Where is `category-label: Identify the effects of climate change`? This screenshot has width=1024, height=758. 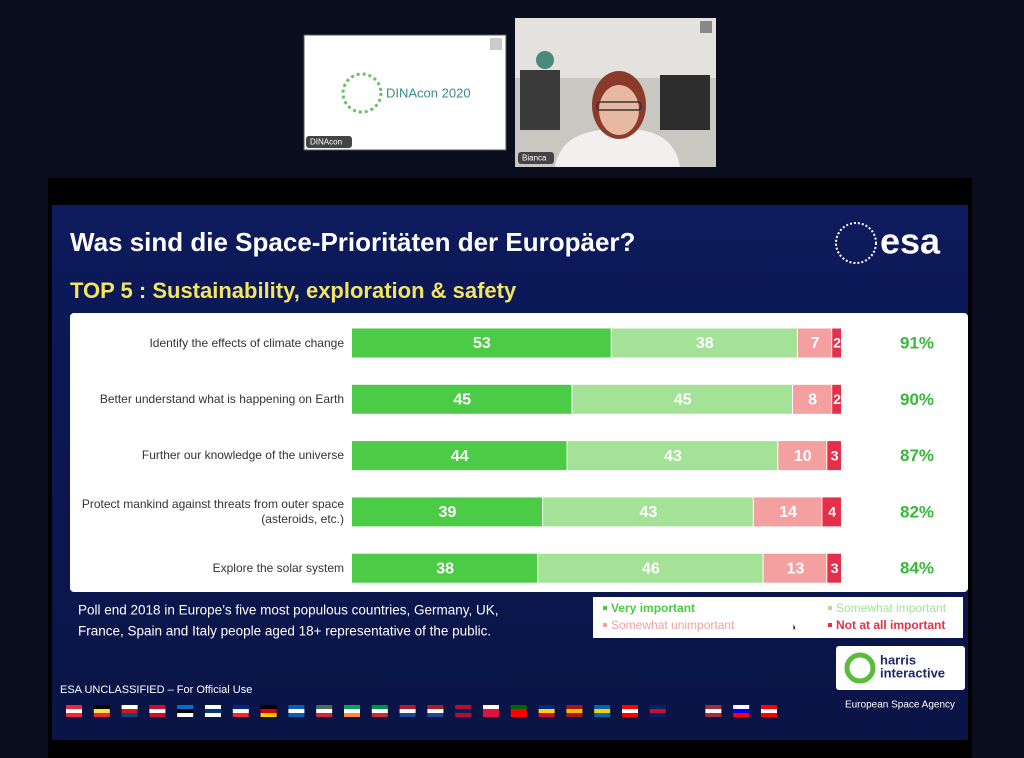
category-label: Identify the effects of climate change is located at coordinates (246, 342).